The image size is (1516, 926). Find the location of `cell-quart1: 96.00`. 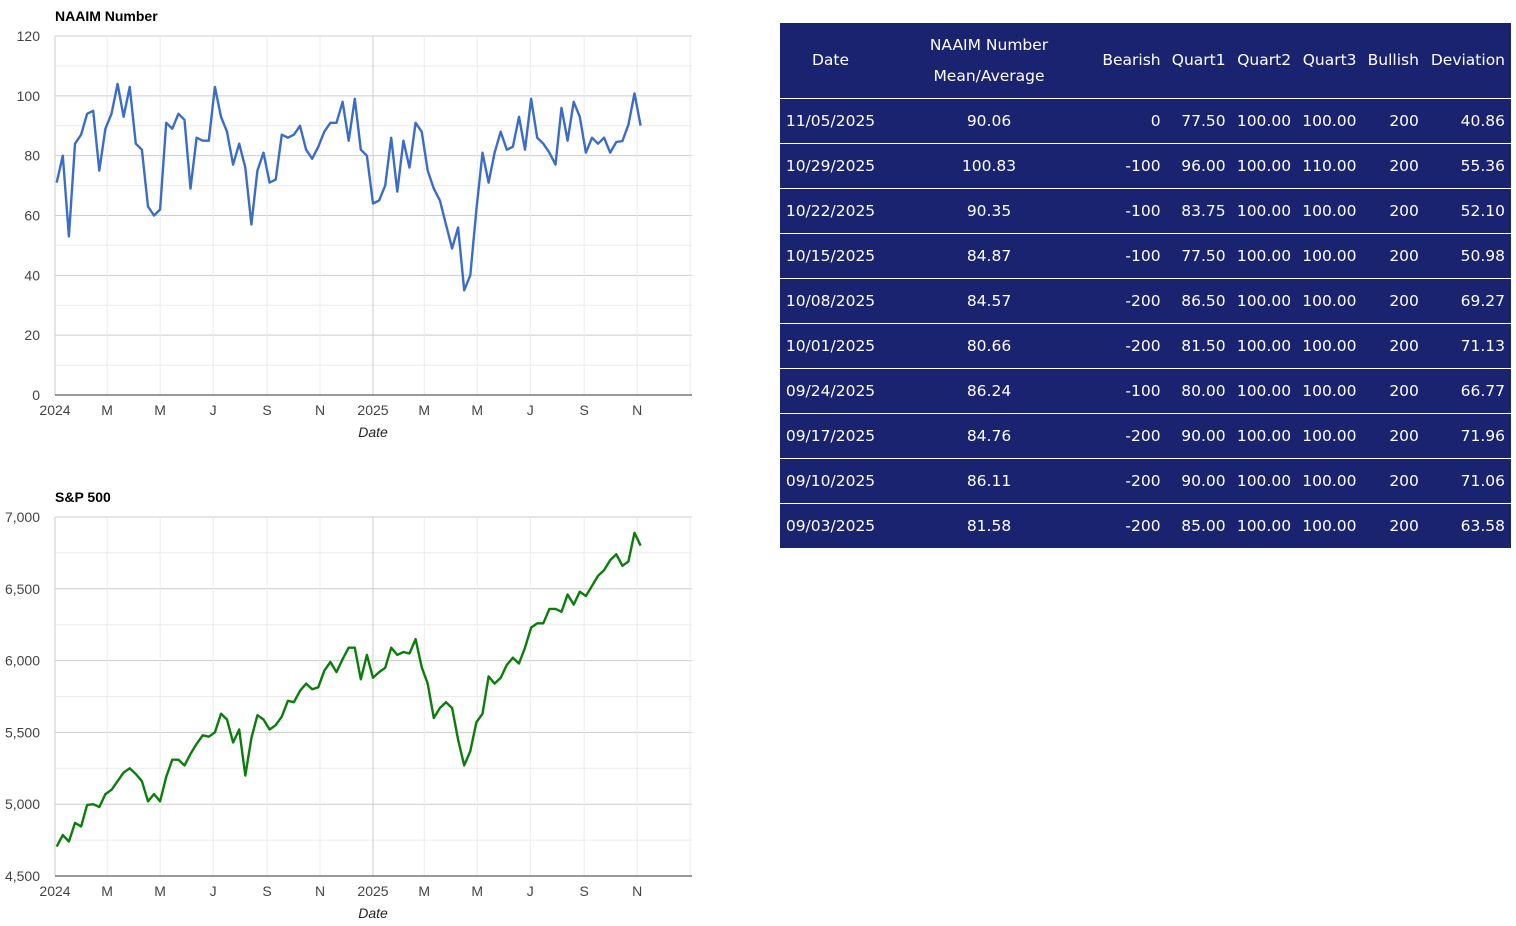

cell-quart1: 96.00 is located at coordinates (1199, 166).